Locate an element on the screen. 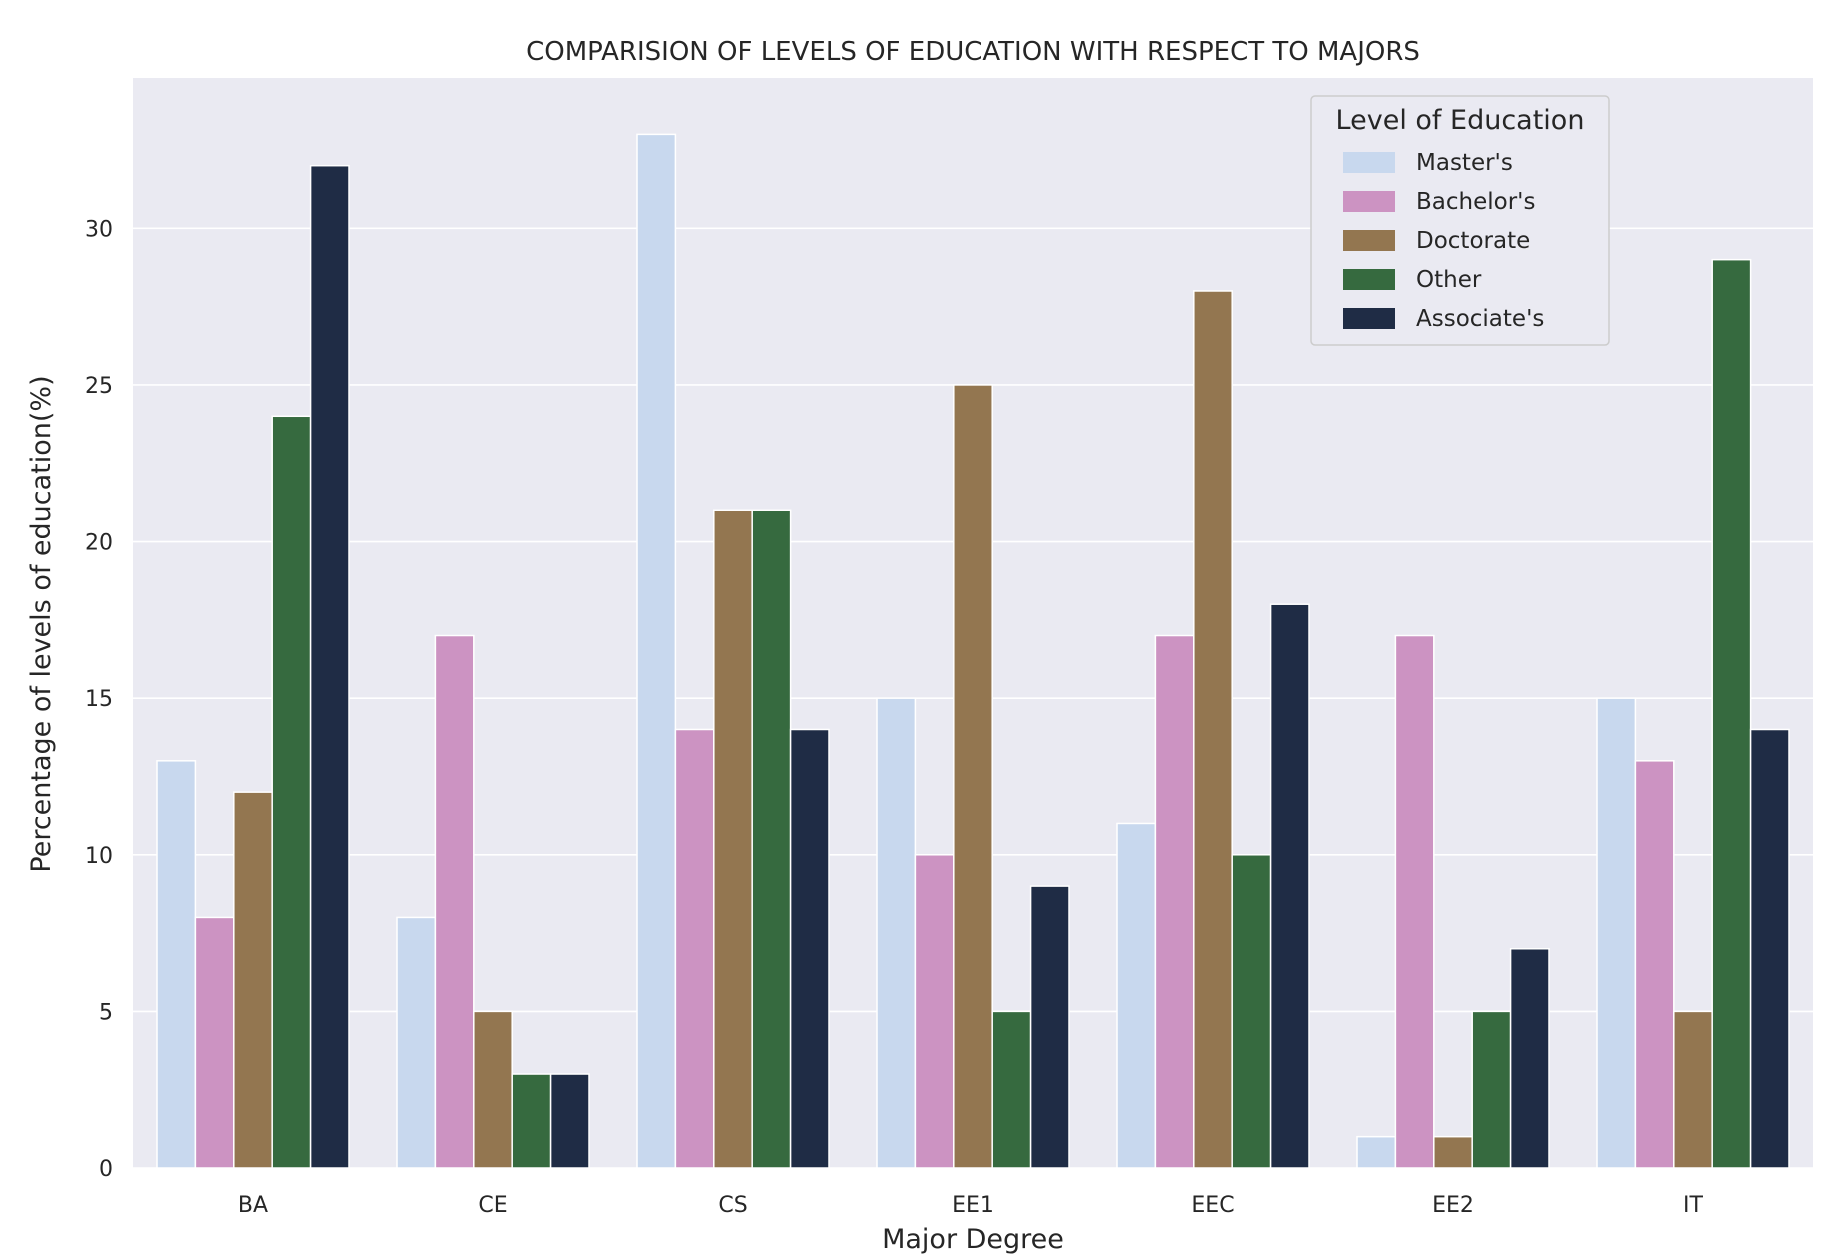 The image size is (1830, 1258). legend-swatch-other is located at coordinates (1369, 279).